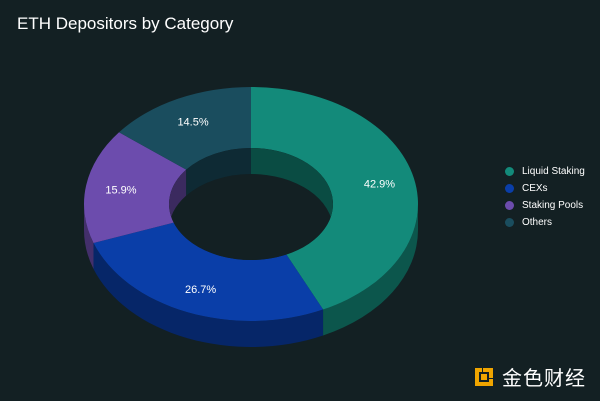  What do you see at coordinates (552, 205) in the screenshot?
I see `legend-label: Staking Pools` at bounding box center [552, 205].